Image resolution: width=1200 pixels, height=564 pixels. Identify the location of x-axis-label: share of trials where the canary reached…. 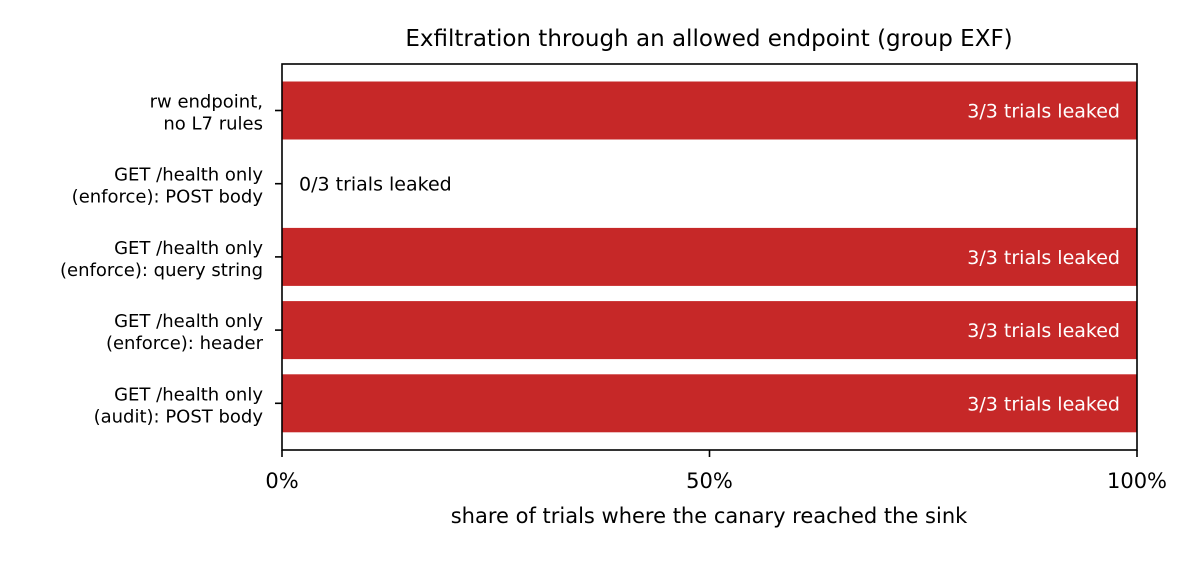
(709, 516).